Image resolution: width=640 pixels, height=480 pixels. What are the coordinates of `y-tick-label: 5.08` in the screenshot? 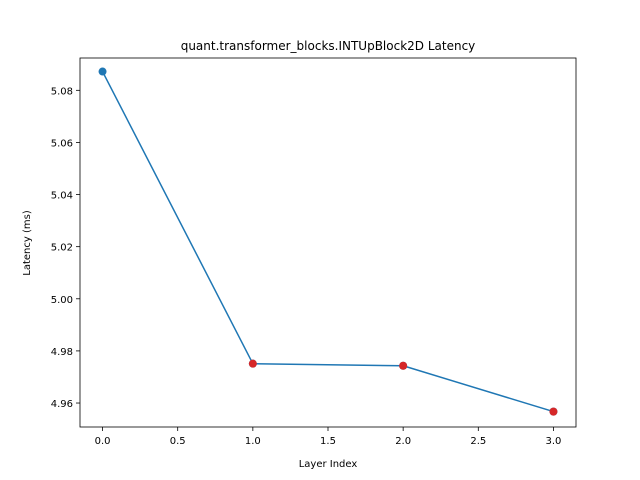 It's located at (62, 91).